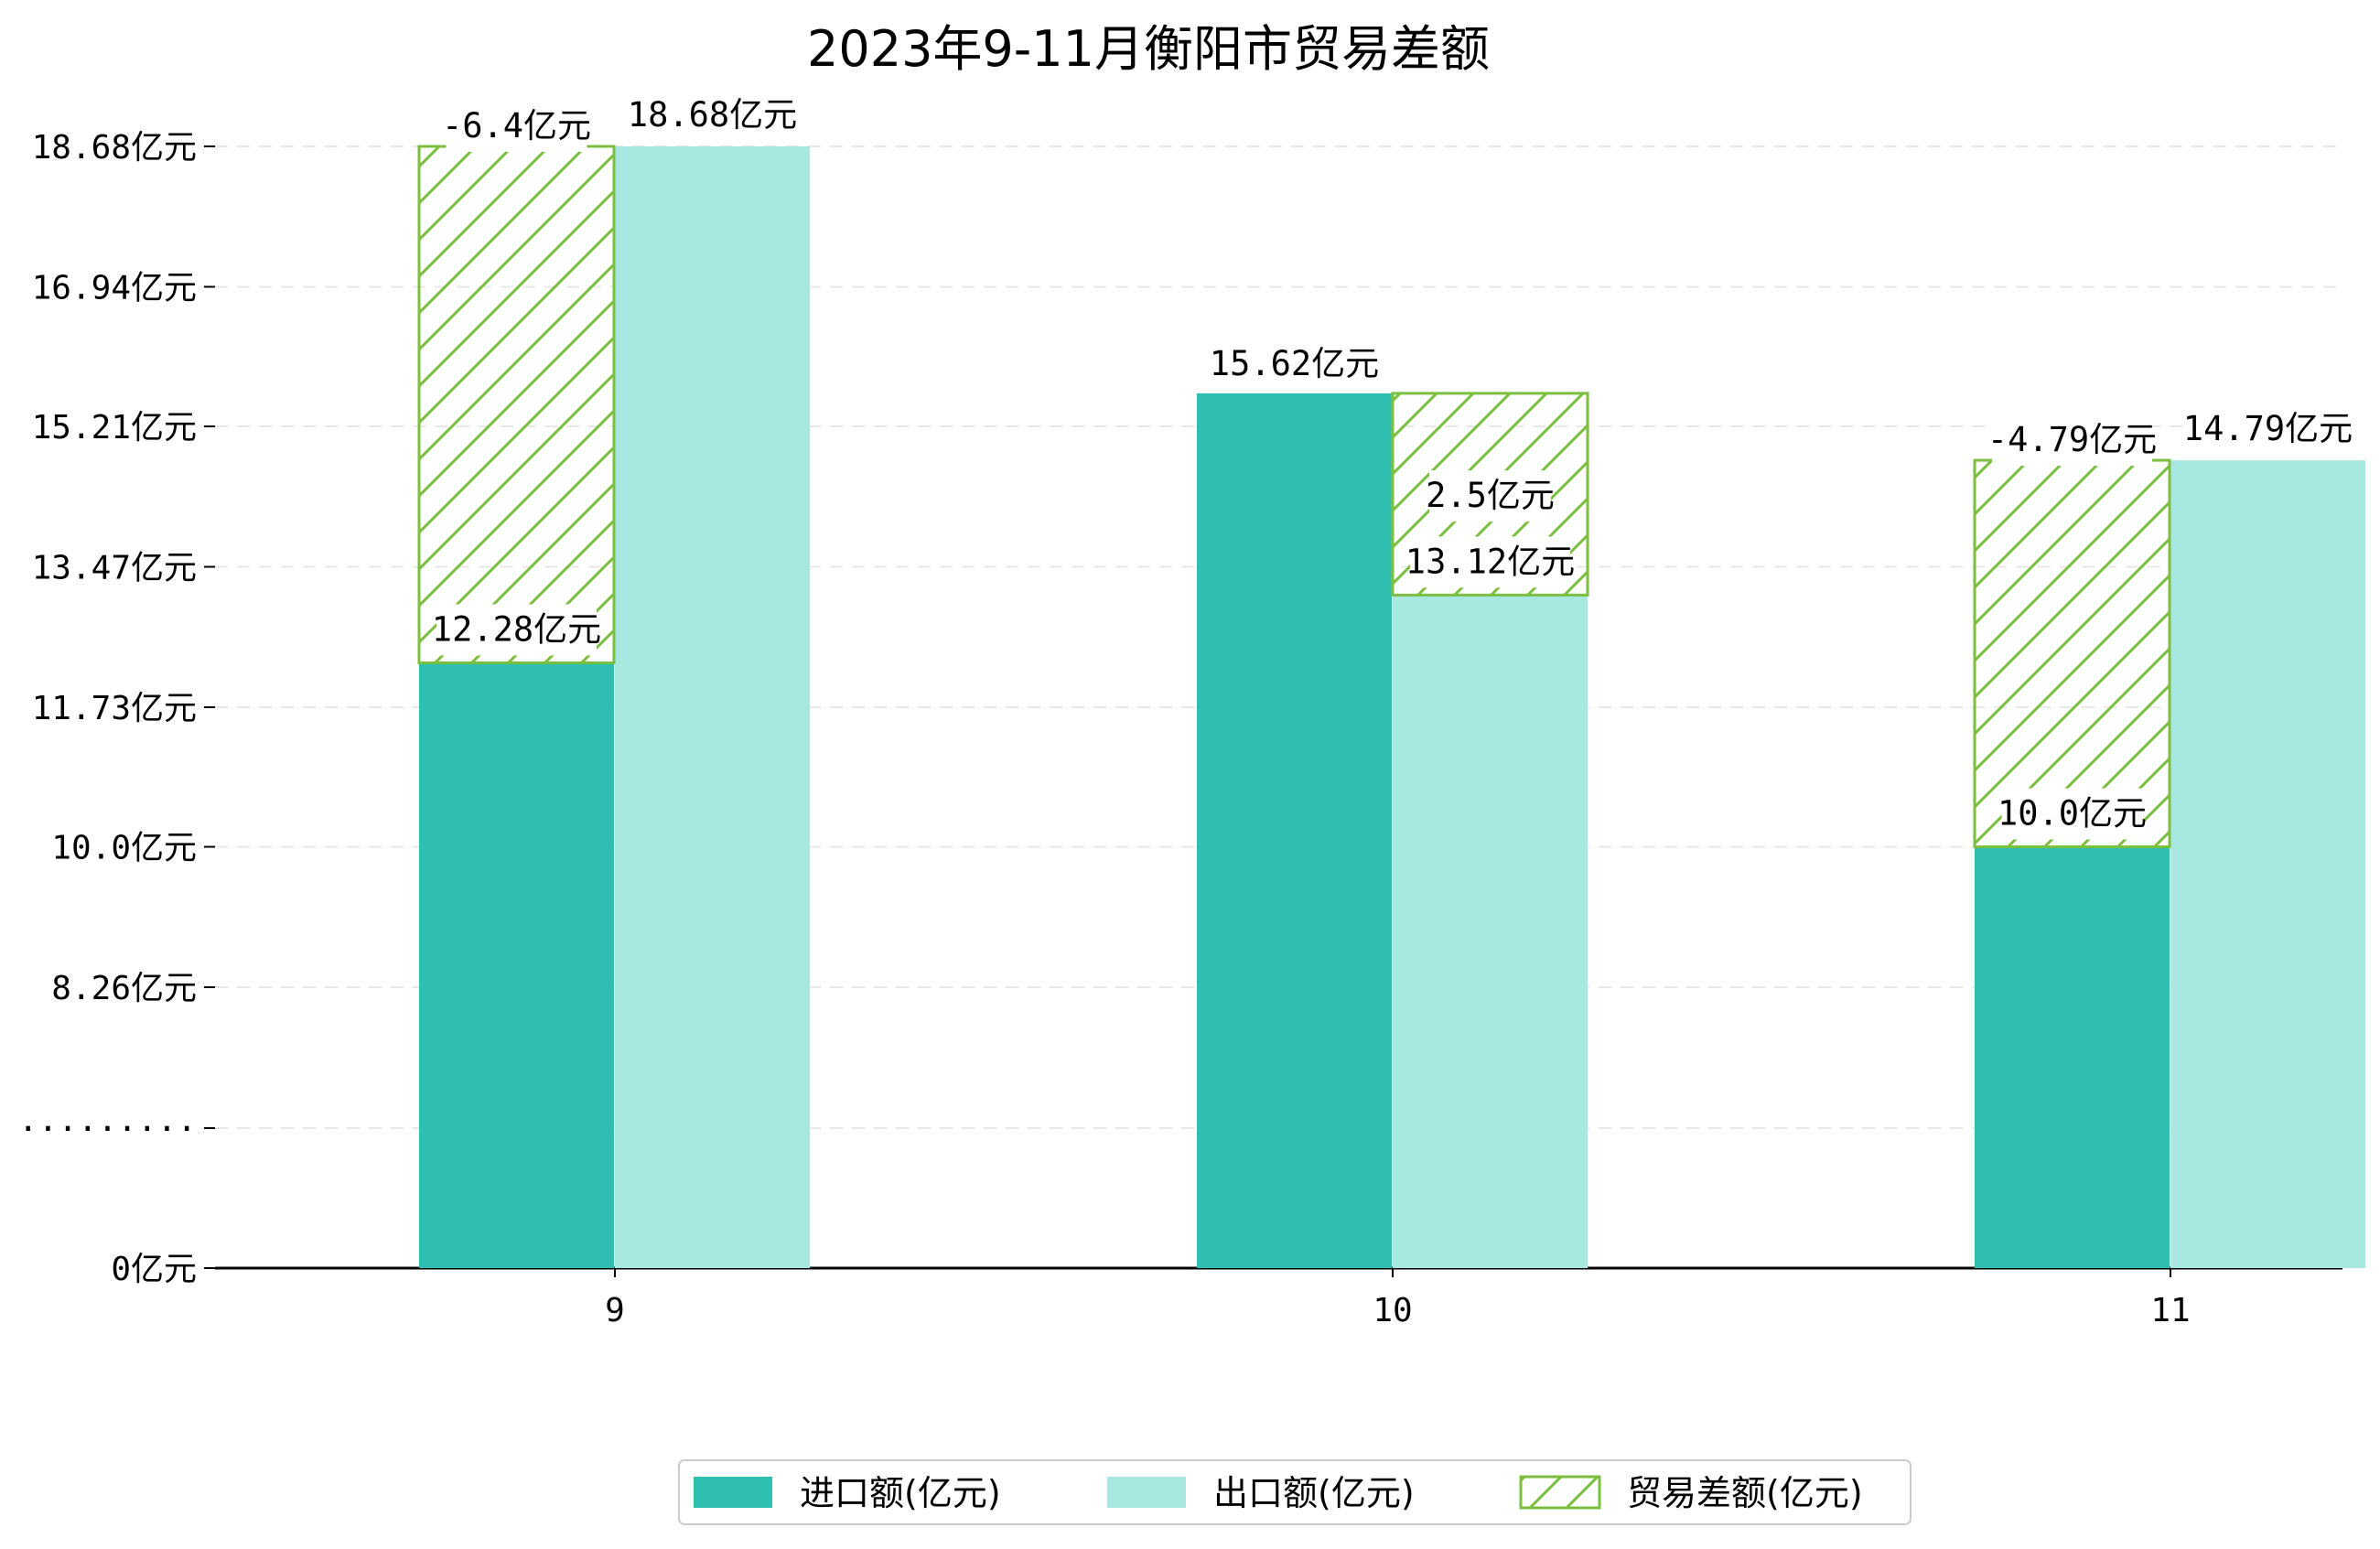  What do you see at coordinates (900, 1493) in the screenshot?
I see `legend-label: 进口额(亿元)` at bounding box center [900, 1493].